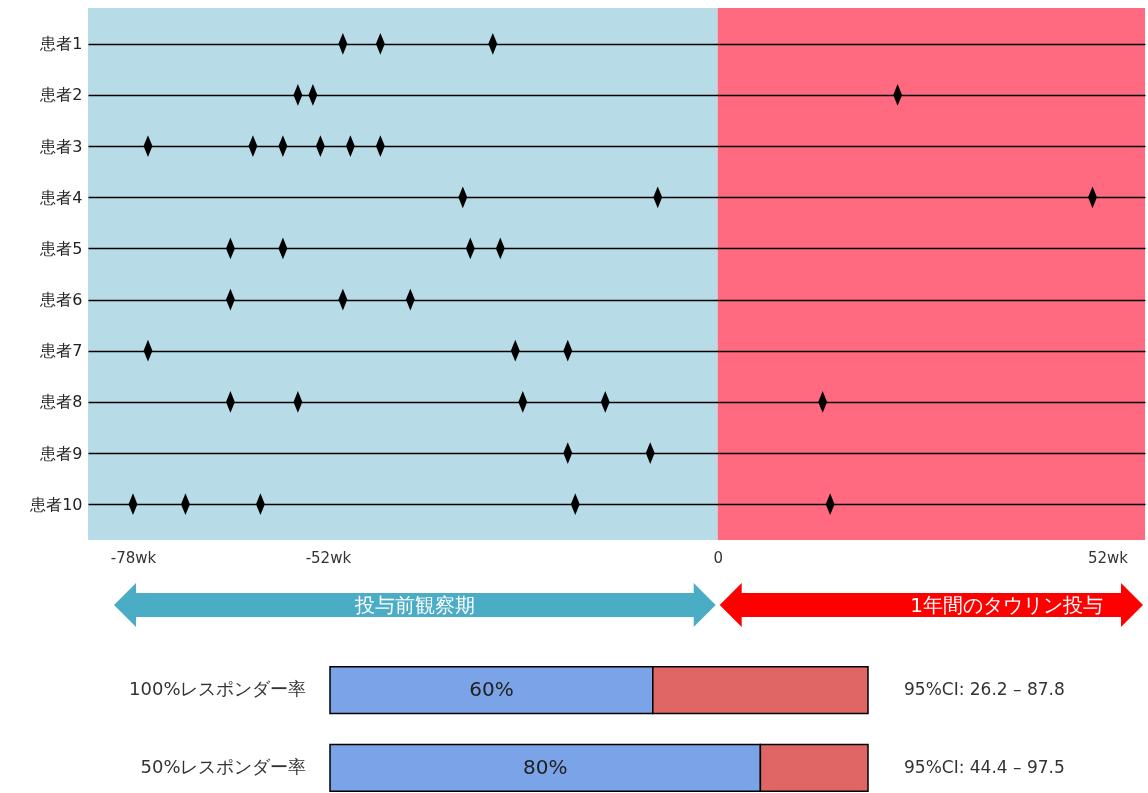 The width and height of the screenshot is (1148, 793). Describe the element at coordinates (414, 605) in the screenshot. I see `band-label: 投与前観察期` at that location.